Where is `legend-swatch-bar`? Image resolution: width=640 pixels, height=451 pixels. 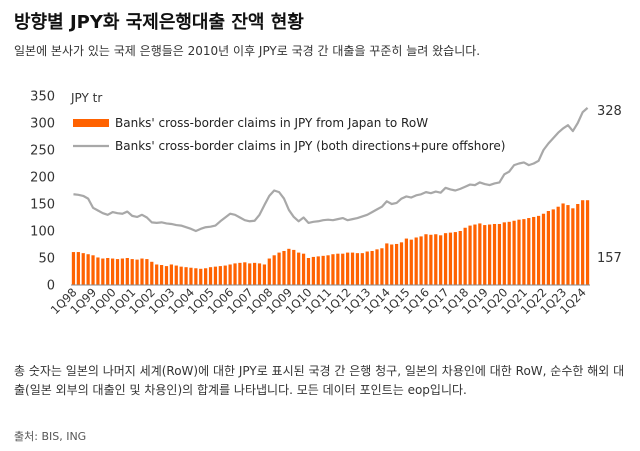
legend-swatch-bar is located at coordinates (91, 123).